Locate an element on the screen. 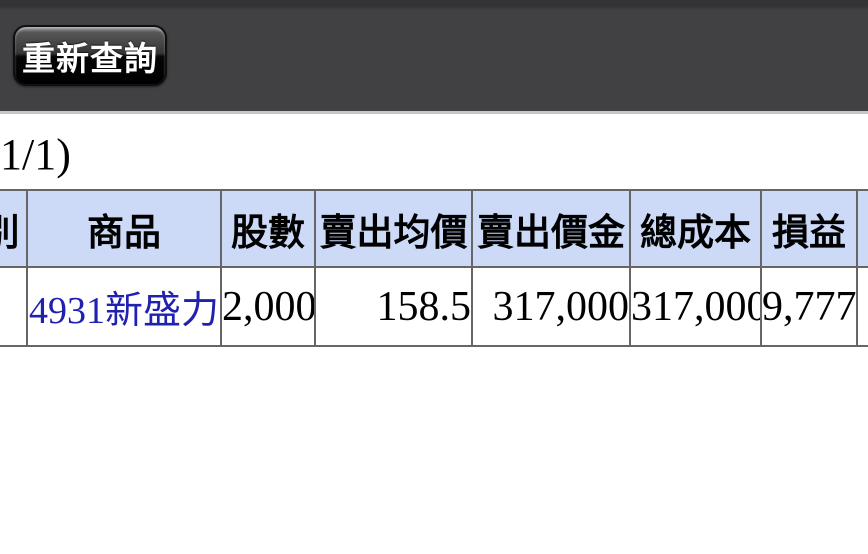 This screenshot has height=554, width=868. cell-partial-right is located at coordinates (862, 306).